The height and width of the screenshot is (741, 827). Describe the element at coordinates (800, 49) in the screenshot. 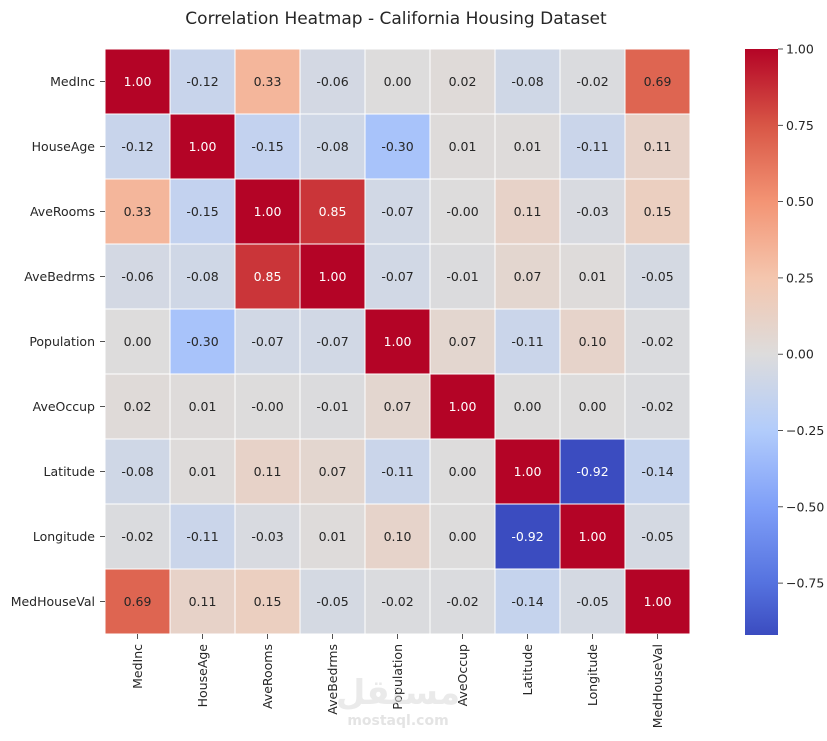

I see `colorbar-tick-label: 1.00` at that location.